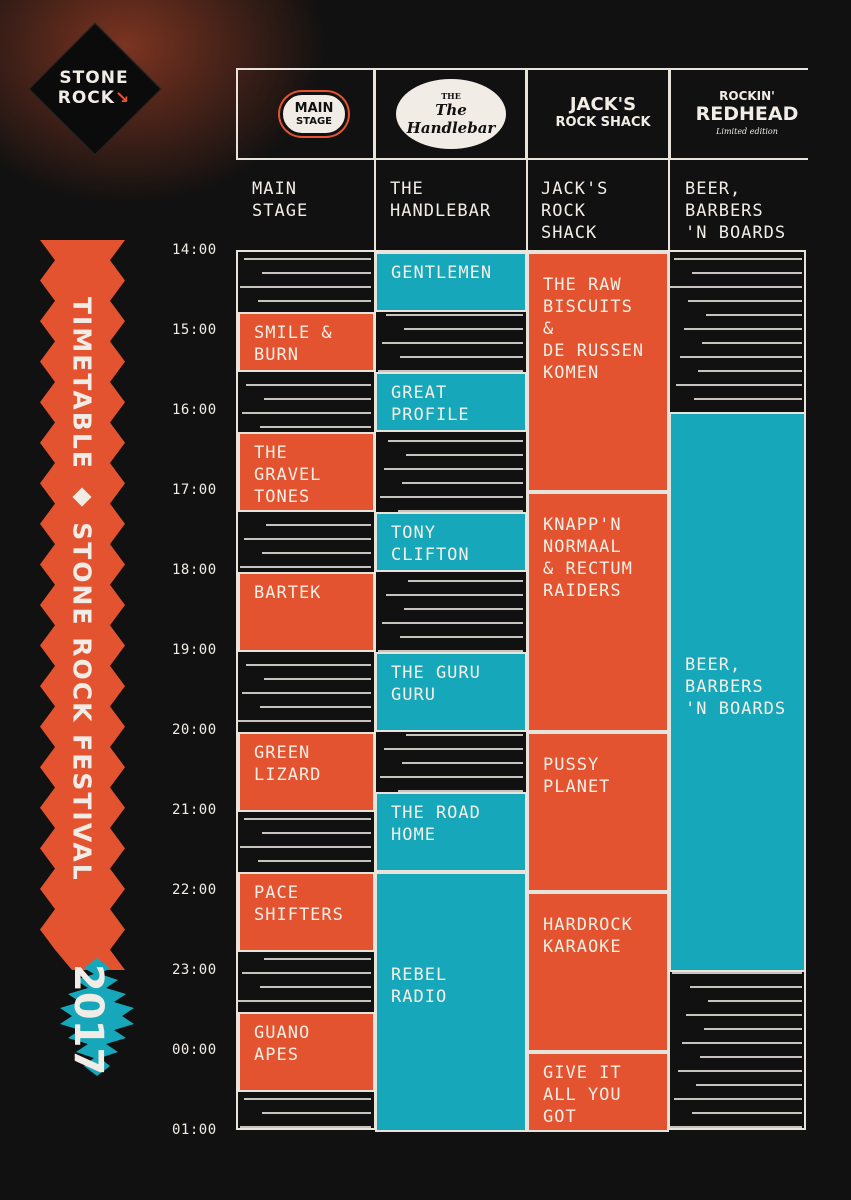  What do you see at coordinates (603, 104) in the screenshot?
I see `jacks-logo-line-1: JACK'S` at bounding box center [603, 104].